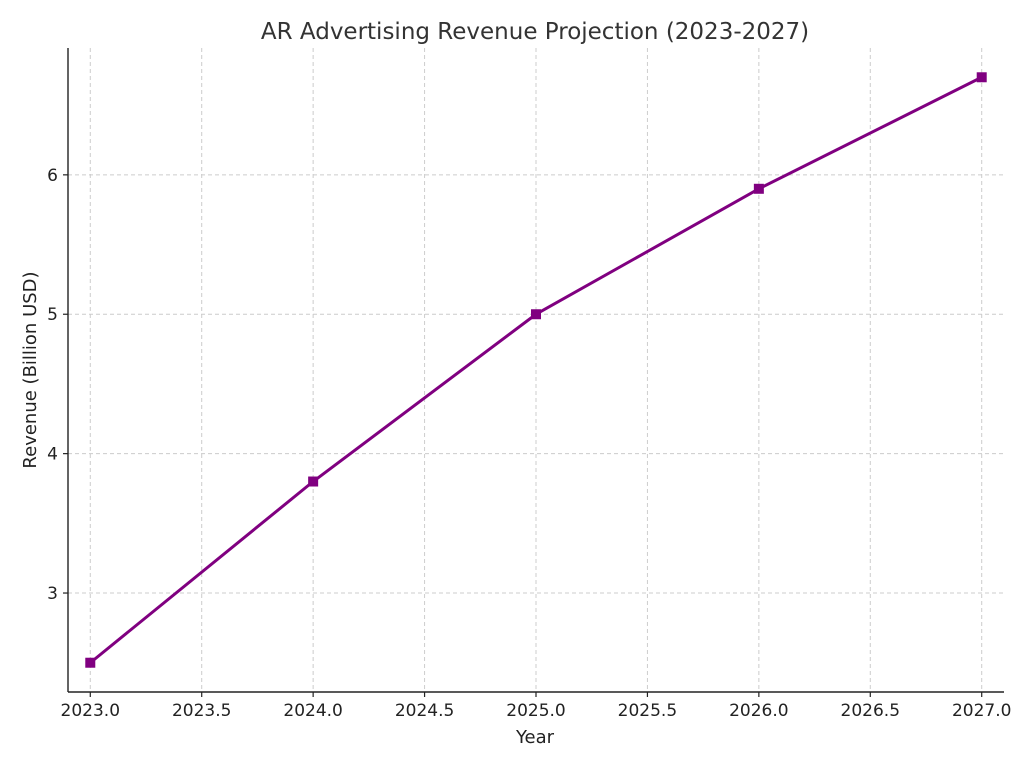  Describe the element at coordinates (758, 711) in the screenshot. I see `x-tick-label: 2026.0` at that location.